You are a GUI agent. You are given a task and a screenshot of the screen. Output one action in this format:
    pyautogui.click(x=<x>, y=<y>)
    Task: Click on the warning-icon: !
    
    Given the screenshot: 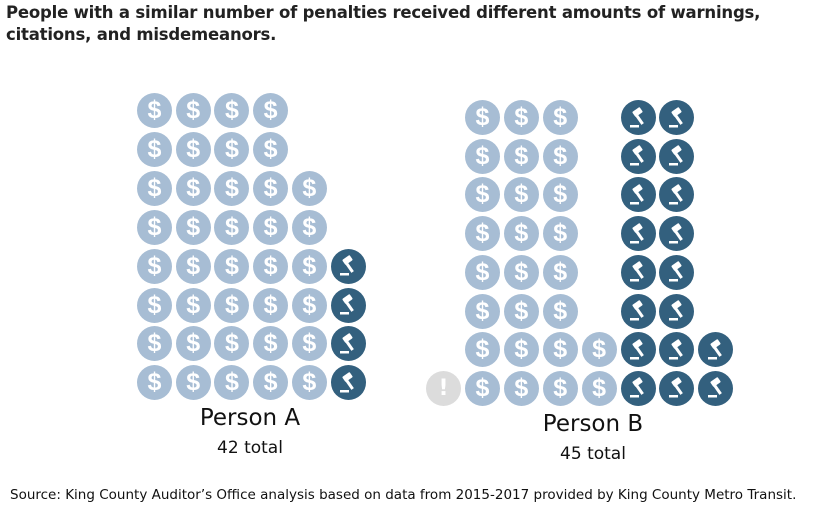 What is the action you would take?
    pyautogui.click(x=443, y=388)
    